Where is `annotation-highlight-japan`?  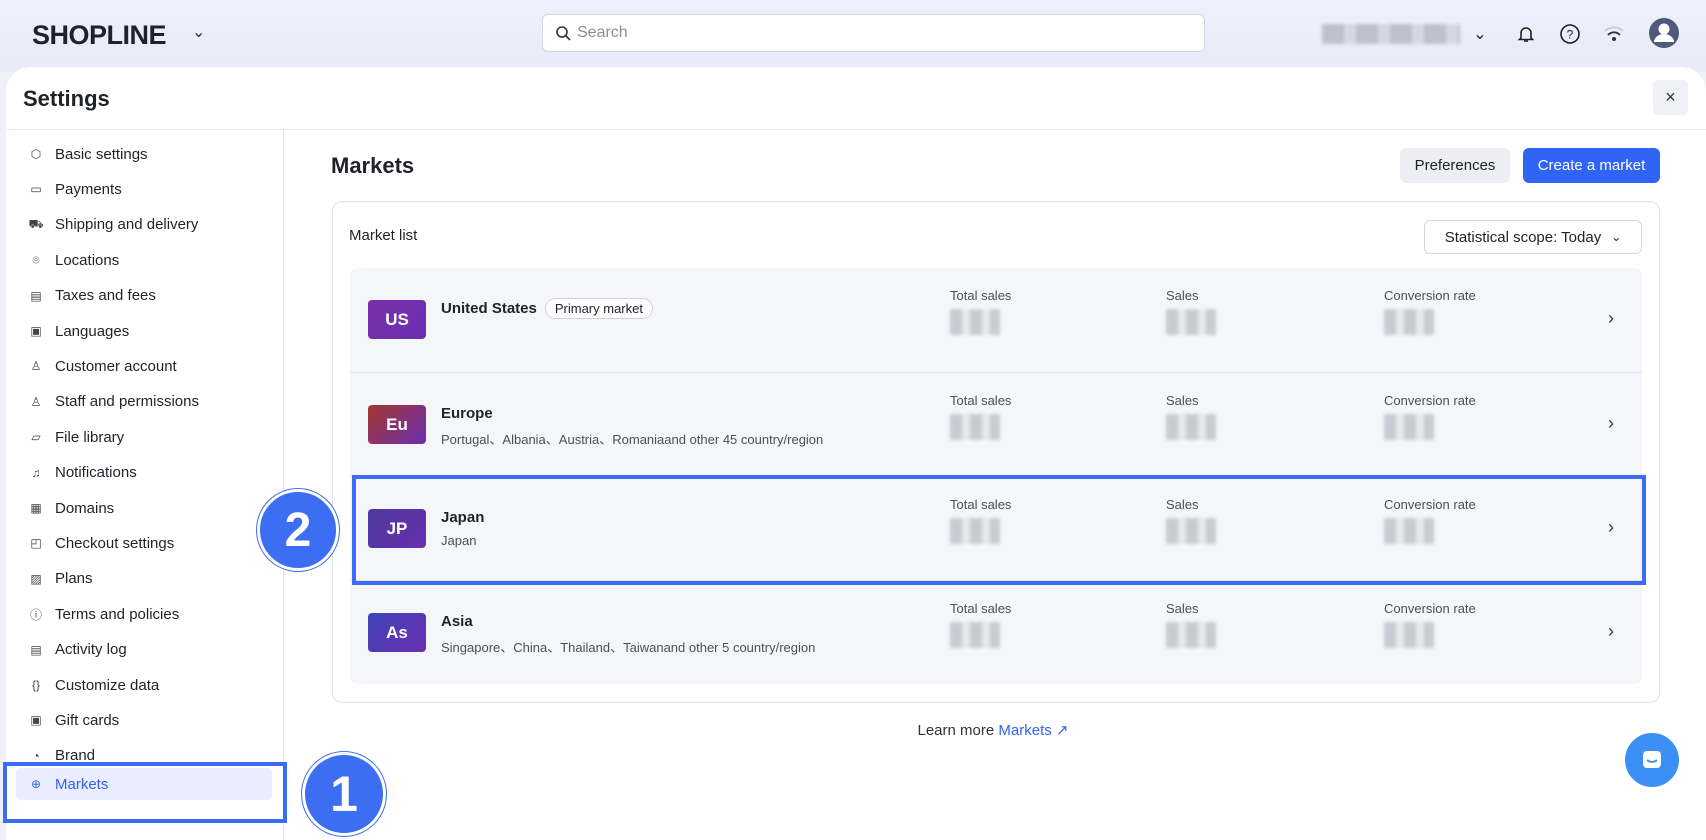 annotation-highlight-japan is located at coordinates (999, 530).